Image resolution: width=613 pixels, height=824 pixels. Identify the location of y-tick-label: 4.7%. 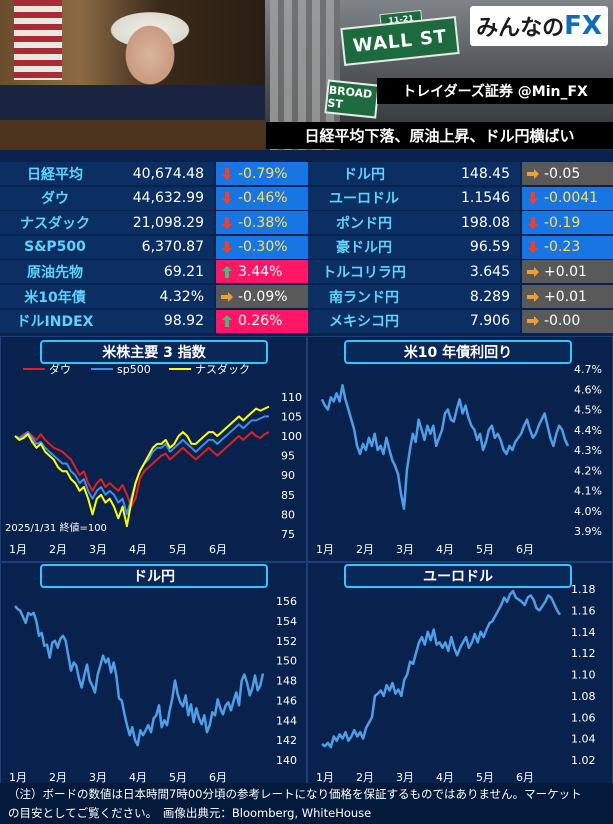
(588, 369).